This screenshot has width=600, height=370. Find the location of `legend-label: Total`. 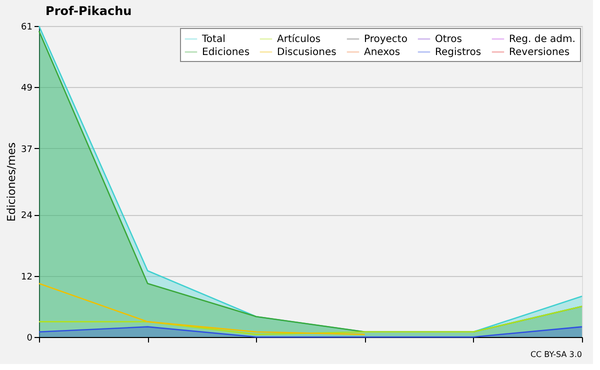

legend-label: Total is located at coordinates (213, 39).